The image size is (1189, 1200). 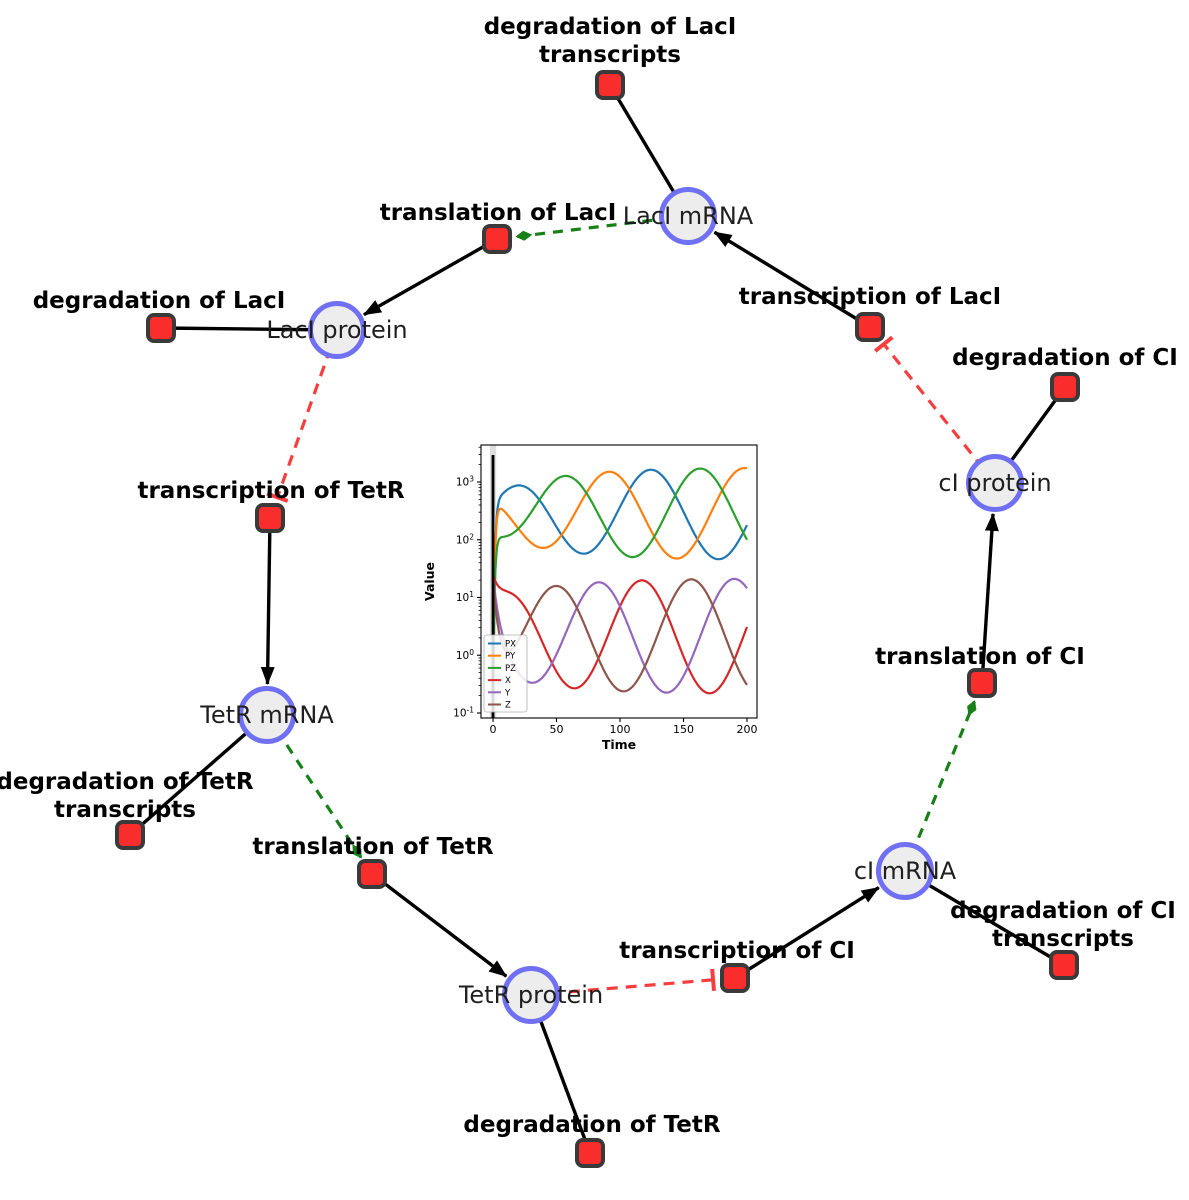 What do you see at coordinates (465, 482) in the screenshot?
I see `y-tick-label: 10³` at bounding box center [465, 482].